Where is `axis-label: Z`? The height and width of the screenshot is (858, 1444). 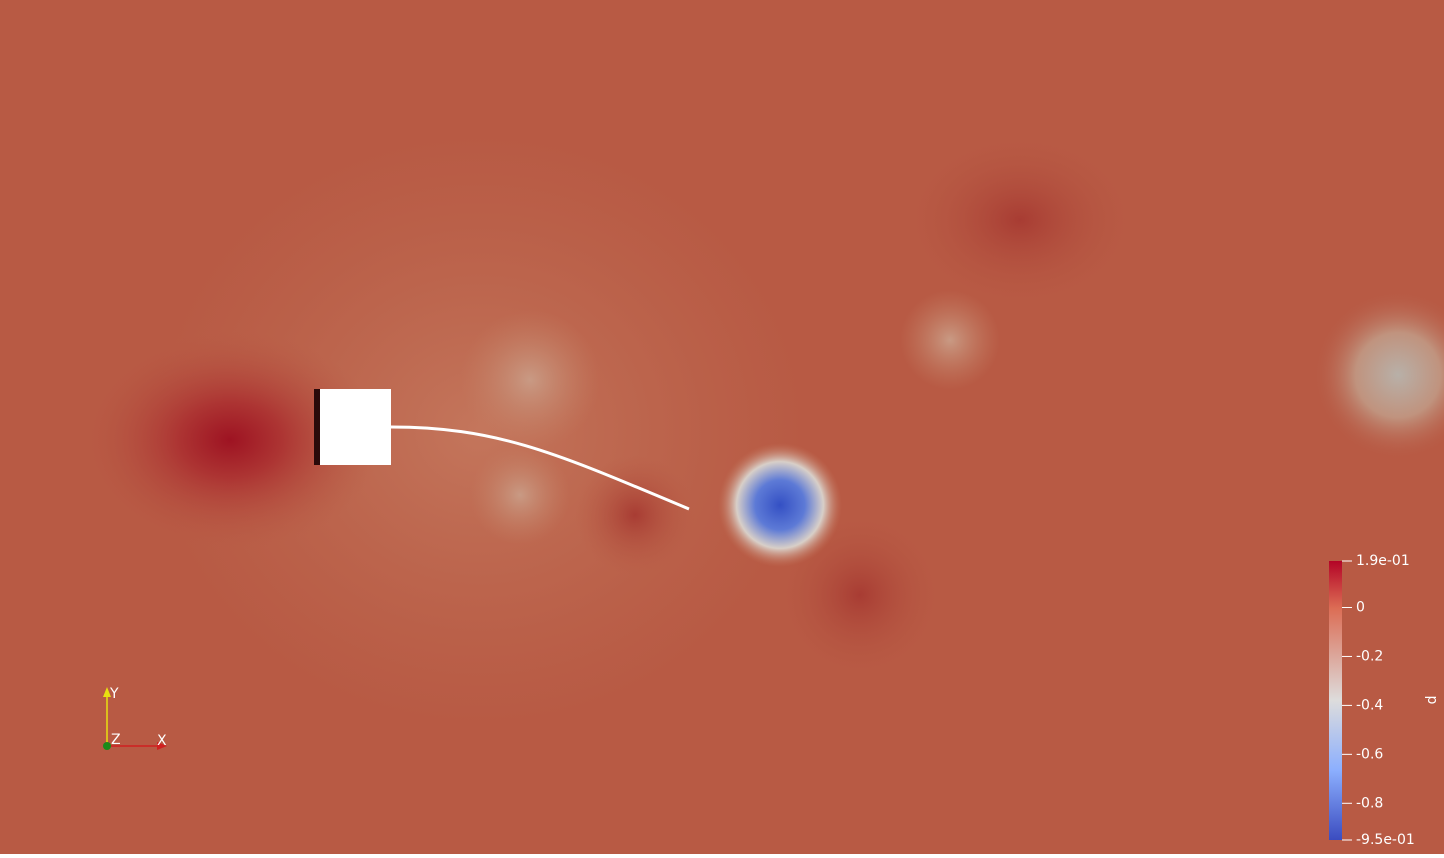 axis-label: Z is located at coordinates (116, 740).